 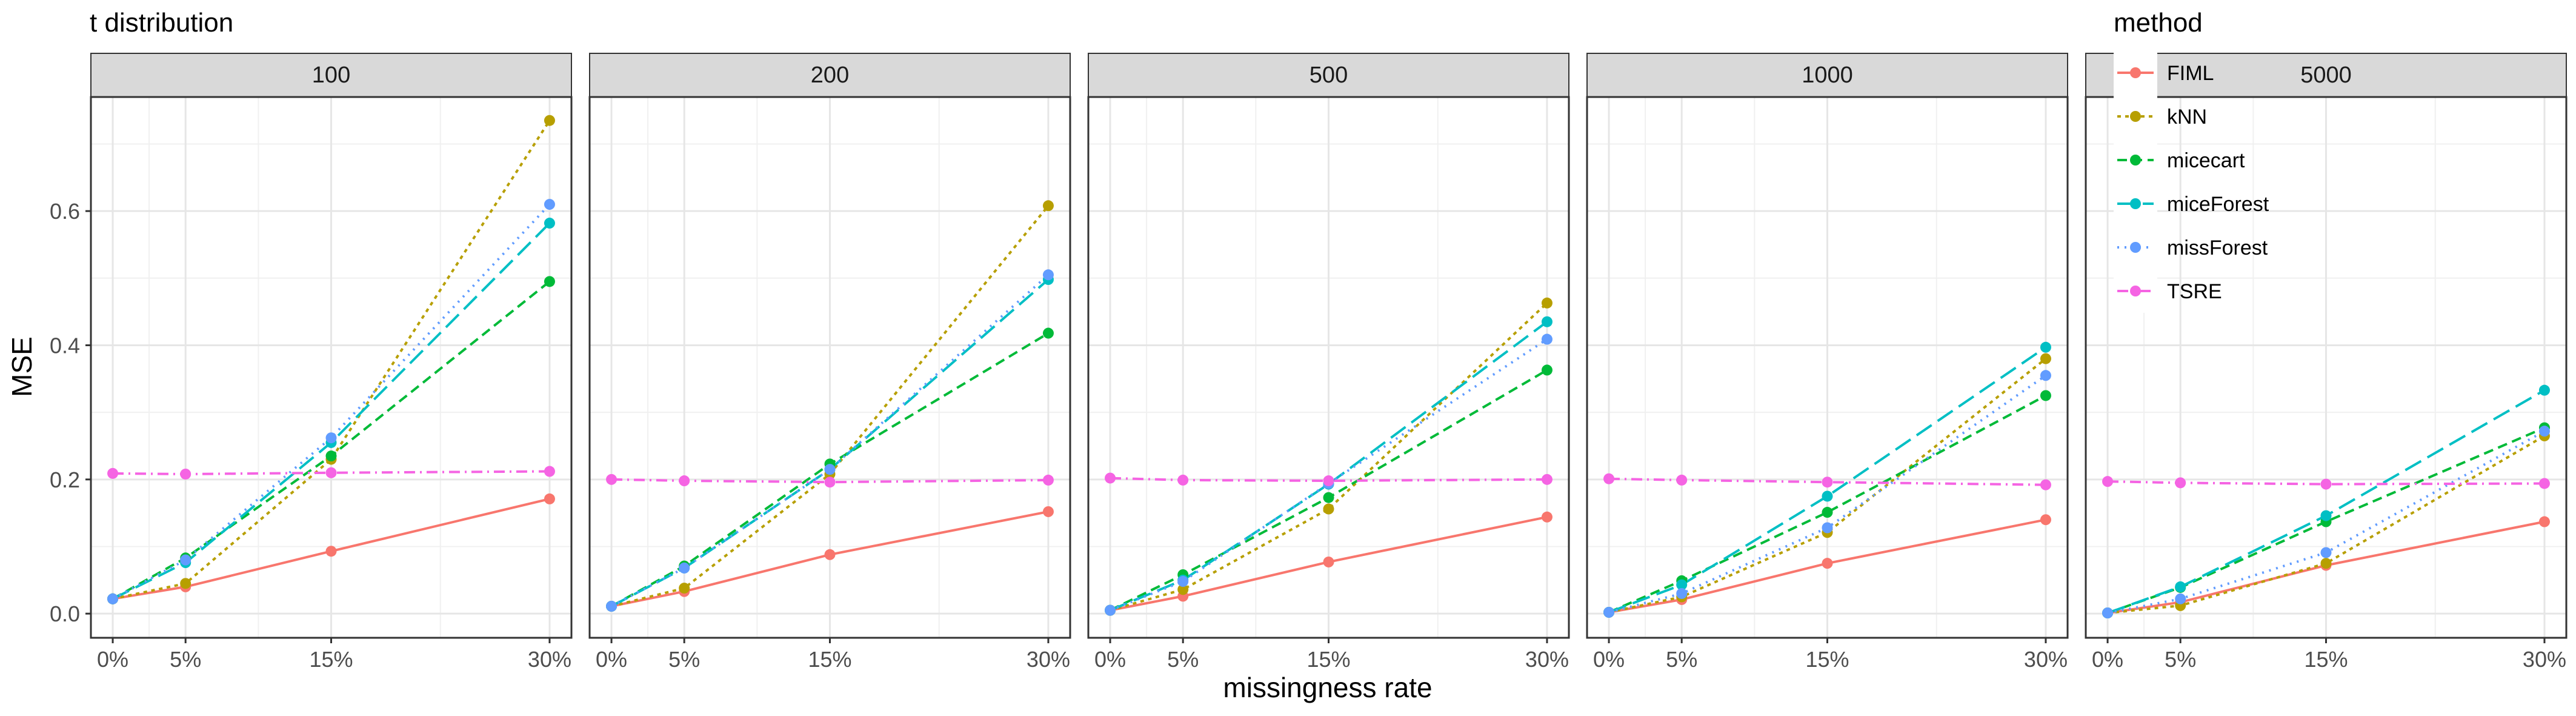 I want to click on legend-label-missForest: missForest, so click(x=2217, y=247).